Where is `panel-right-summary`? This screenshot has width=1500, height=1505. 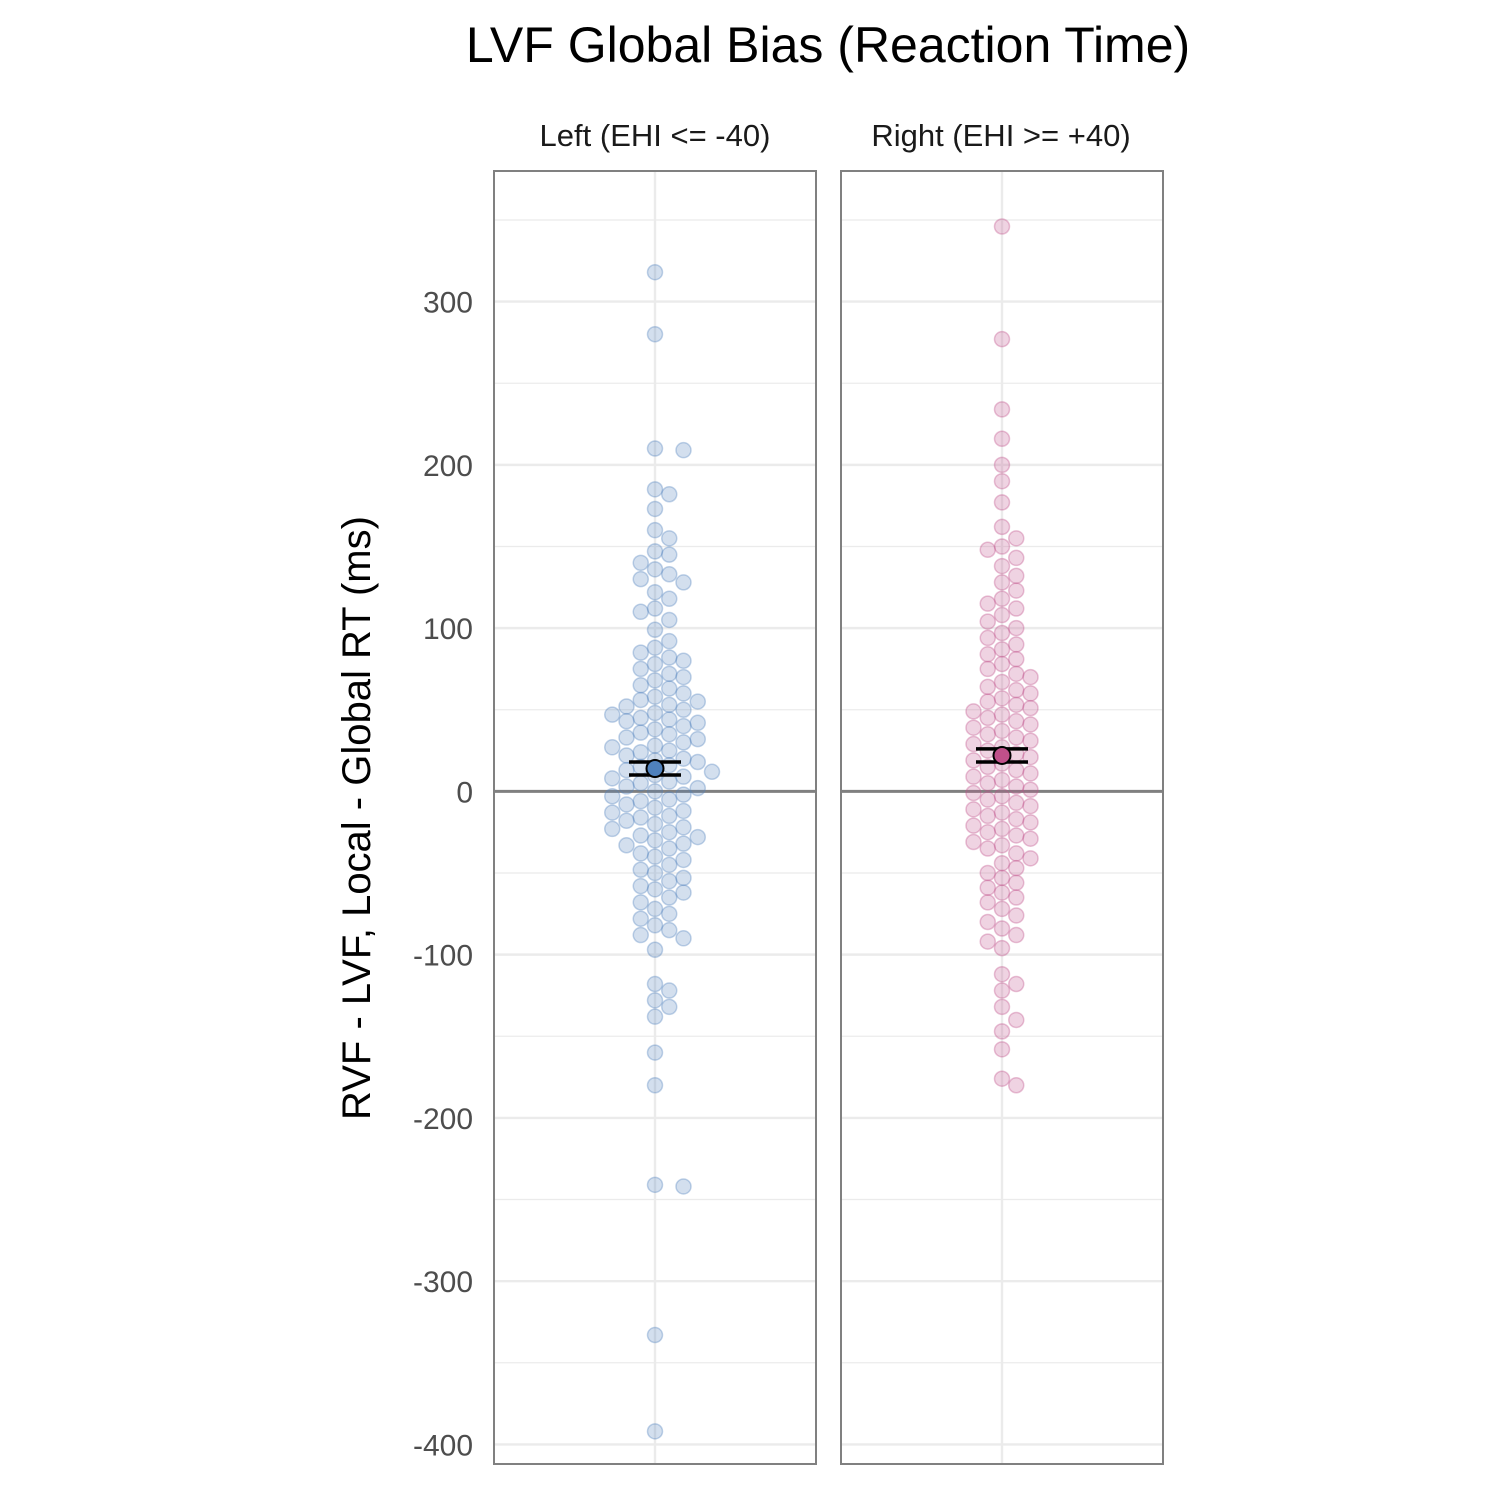 panel-right-summary is located at coordinates (1002, 755).